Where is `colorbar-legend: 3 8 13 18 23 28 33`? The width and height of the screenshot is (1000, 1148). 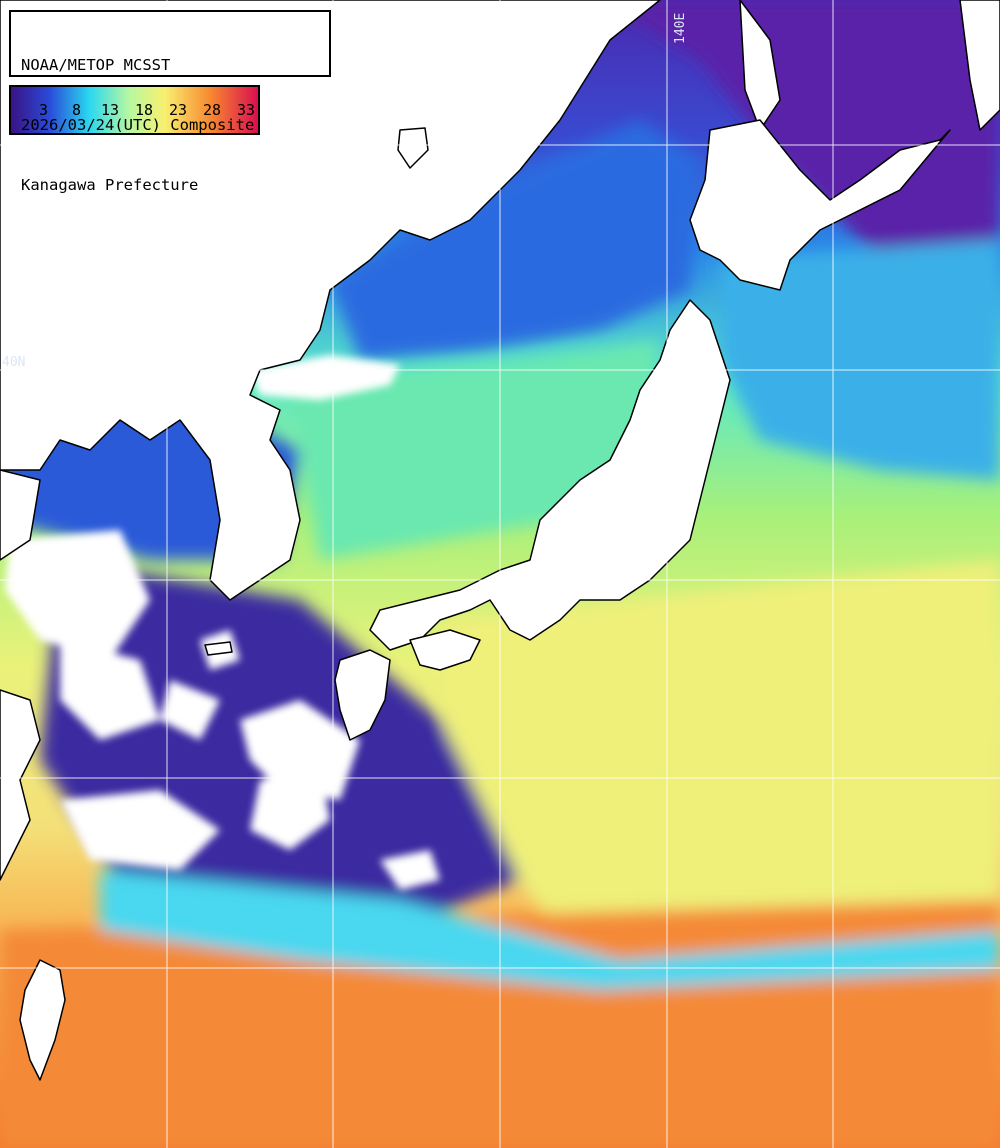
colorbar-legend: 3 8 13 18 23 28 33 is located at coordinates (134, 110).